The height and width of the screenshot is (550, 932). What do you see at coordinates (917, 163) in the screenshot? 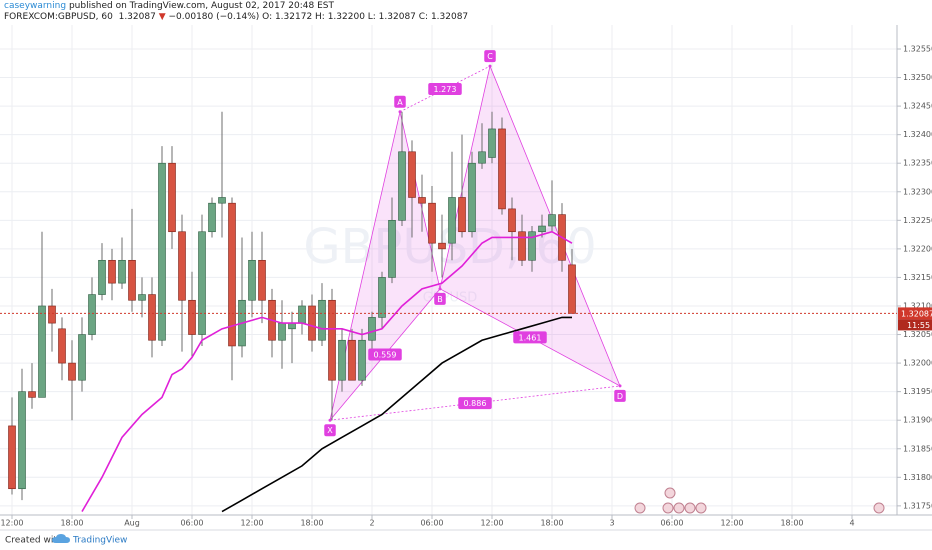
I see `y-tick-label: 1.32350` at bounding box center [917, 163].